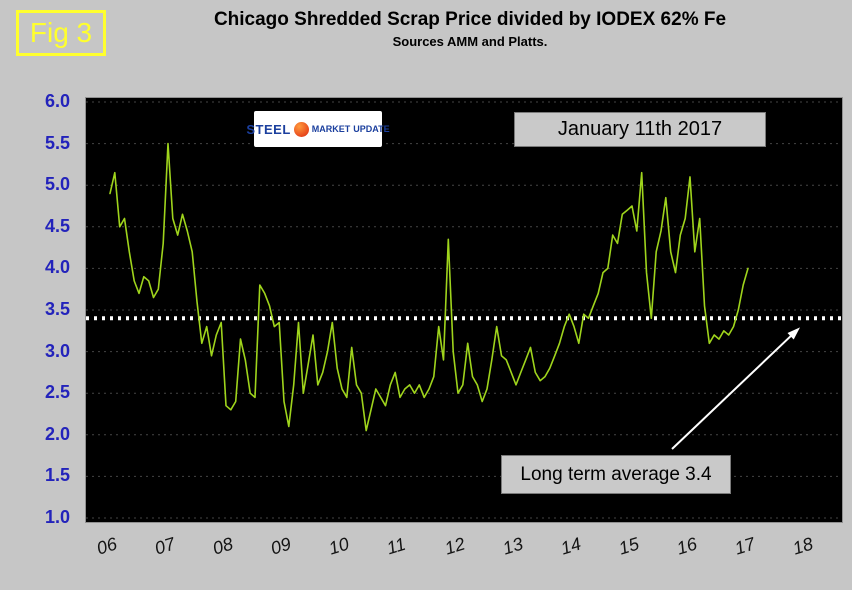 The width and height of the screenshot is (852, 590). I want to click on y-axis-label: 2.5, so click(57, 392).